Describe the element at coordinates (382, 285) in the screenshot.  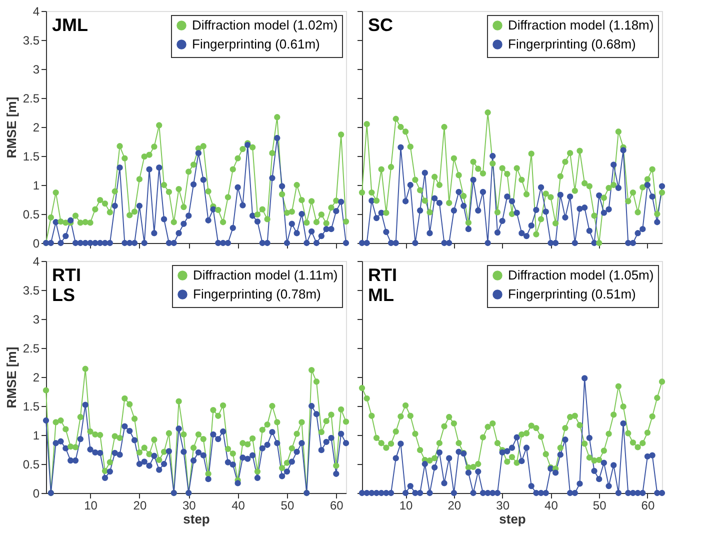
I see `text: RTI ML` at that location.